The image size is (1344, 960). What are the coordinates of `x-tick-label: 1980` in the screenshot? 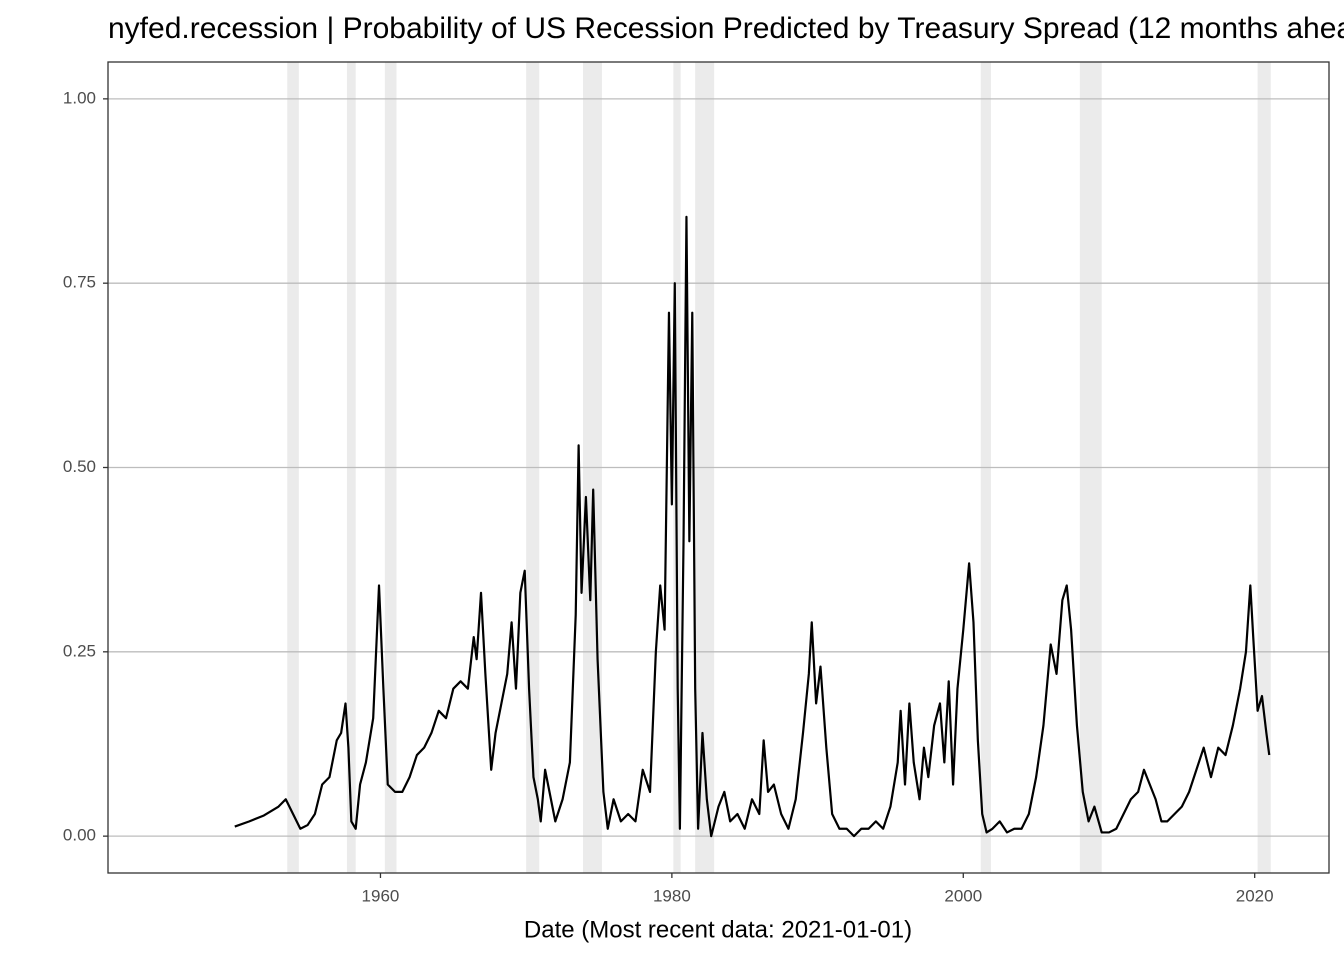 It's located at (672, 895).